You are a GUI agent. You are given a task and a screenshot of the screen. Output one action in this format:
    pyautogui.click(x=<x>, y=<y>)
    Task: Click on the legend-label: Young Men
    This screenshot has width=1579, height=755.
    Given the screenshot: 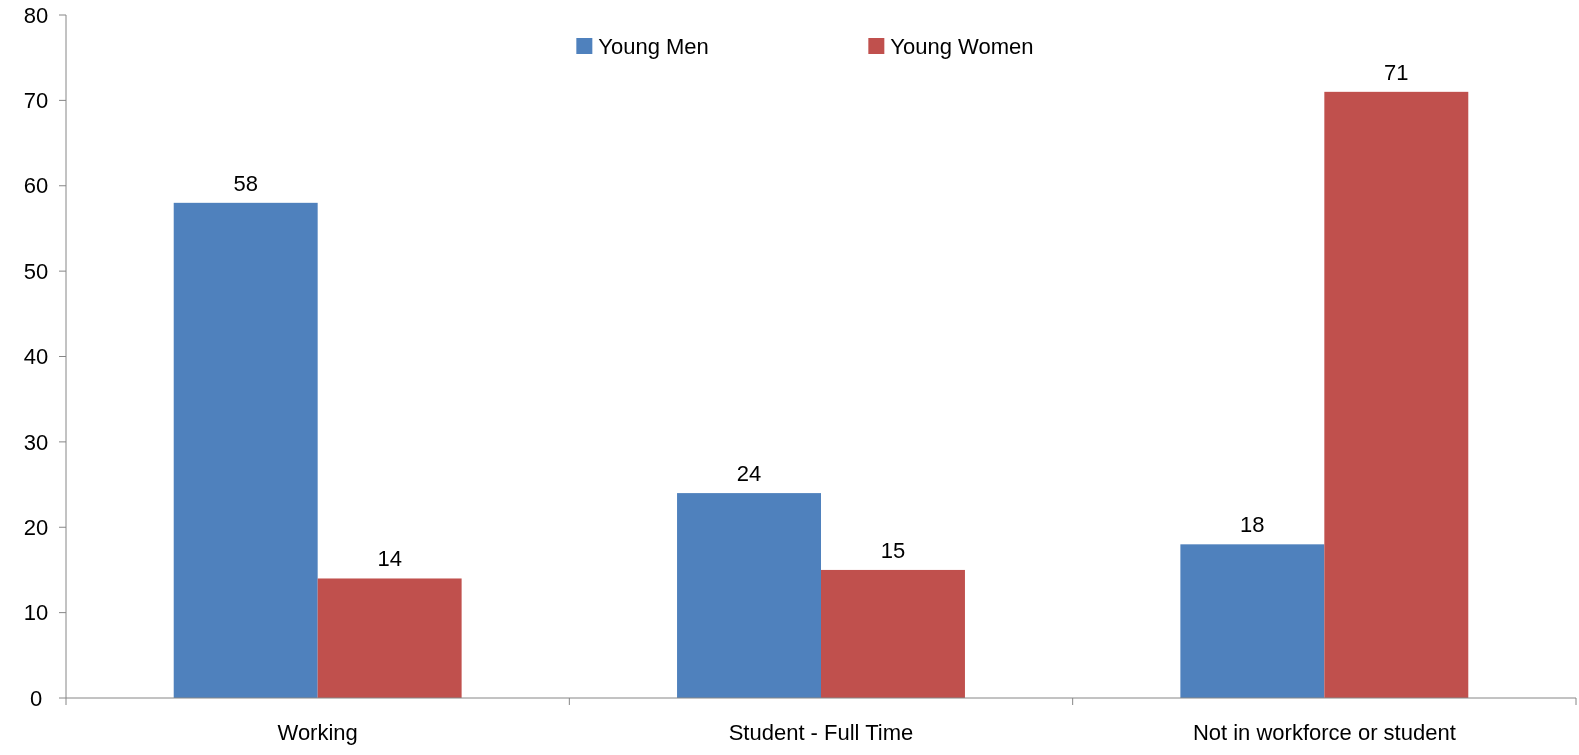 What is the action you would take?
    pyautogui.click(x=653, y=46)
    